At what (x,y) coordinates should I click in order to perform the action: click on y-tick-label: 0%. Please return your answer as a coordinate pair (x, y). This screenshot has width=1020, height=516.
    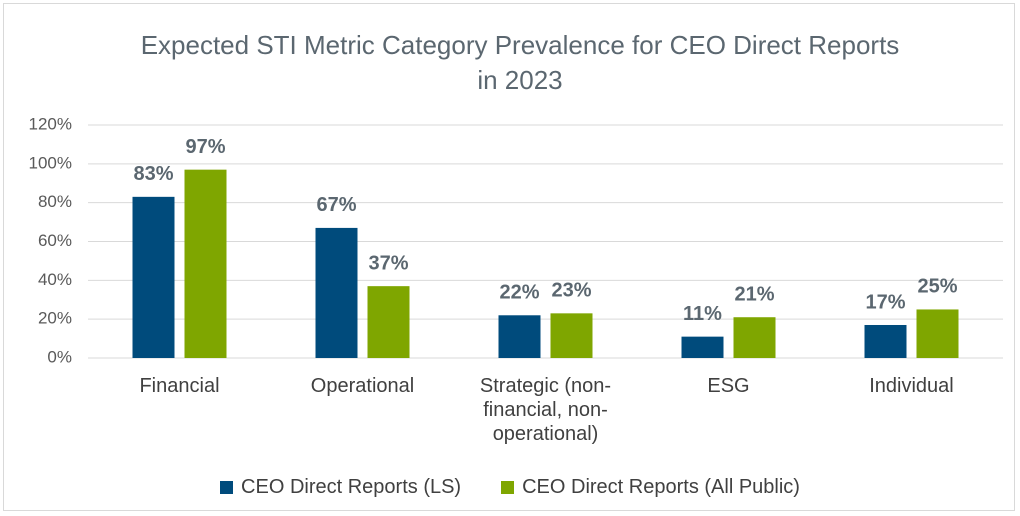
    Looking at the image, I should click on (59, 356).